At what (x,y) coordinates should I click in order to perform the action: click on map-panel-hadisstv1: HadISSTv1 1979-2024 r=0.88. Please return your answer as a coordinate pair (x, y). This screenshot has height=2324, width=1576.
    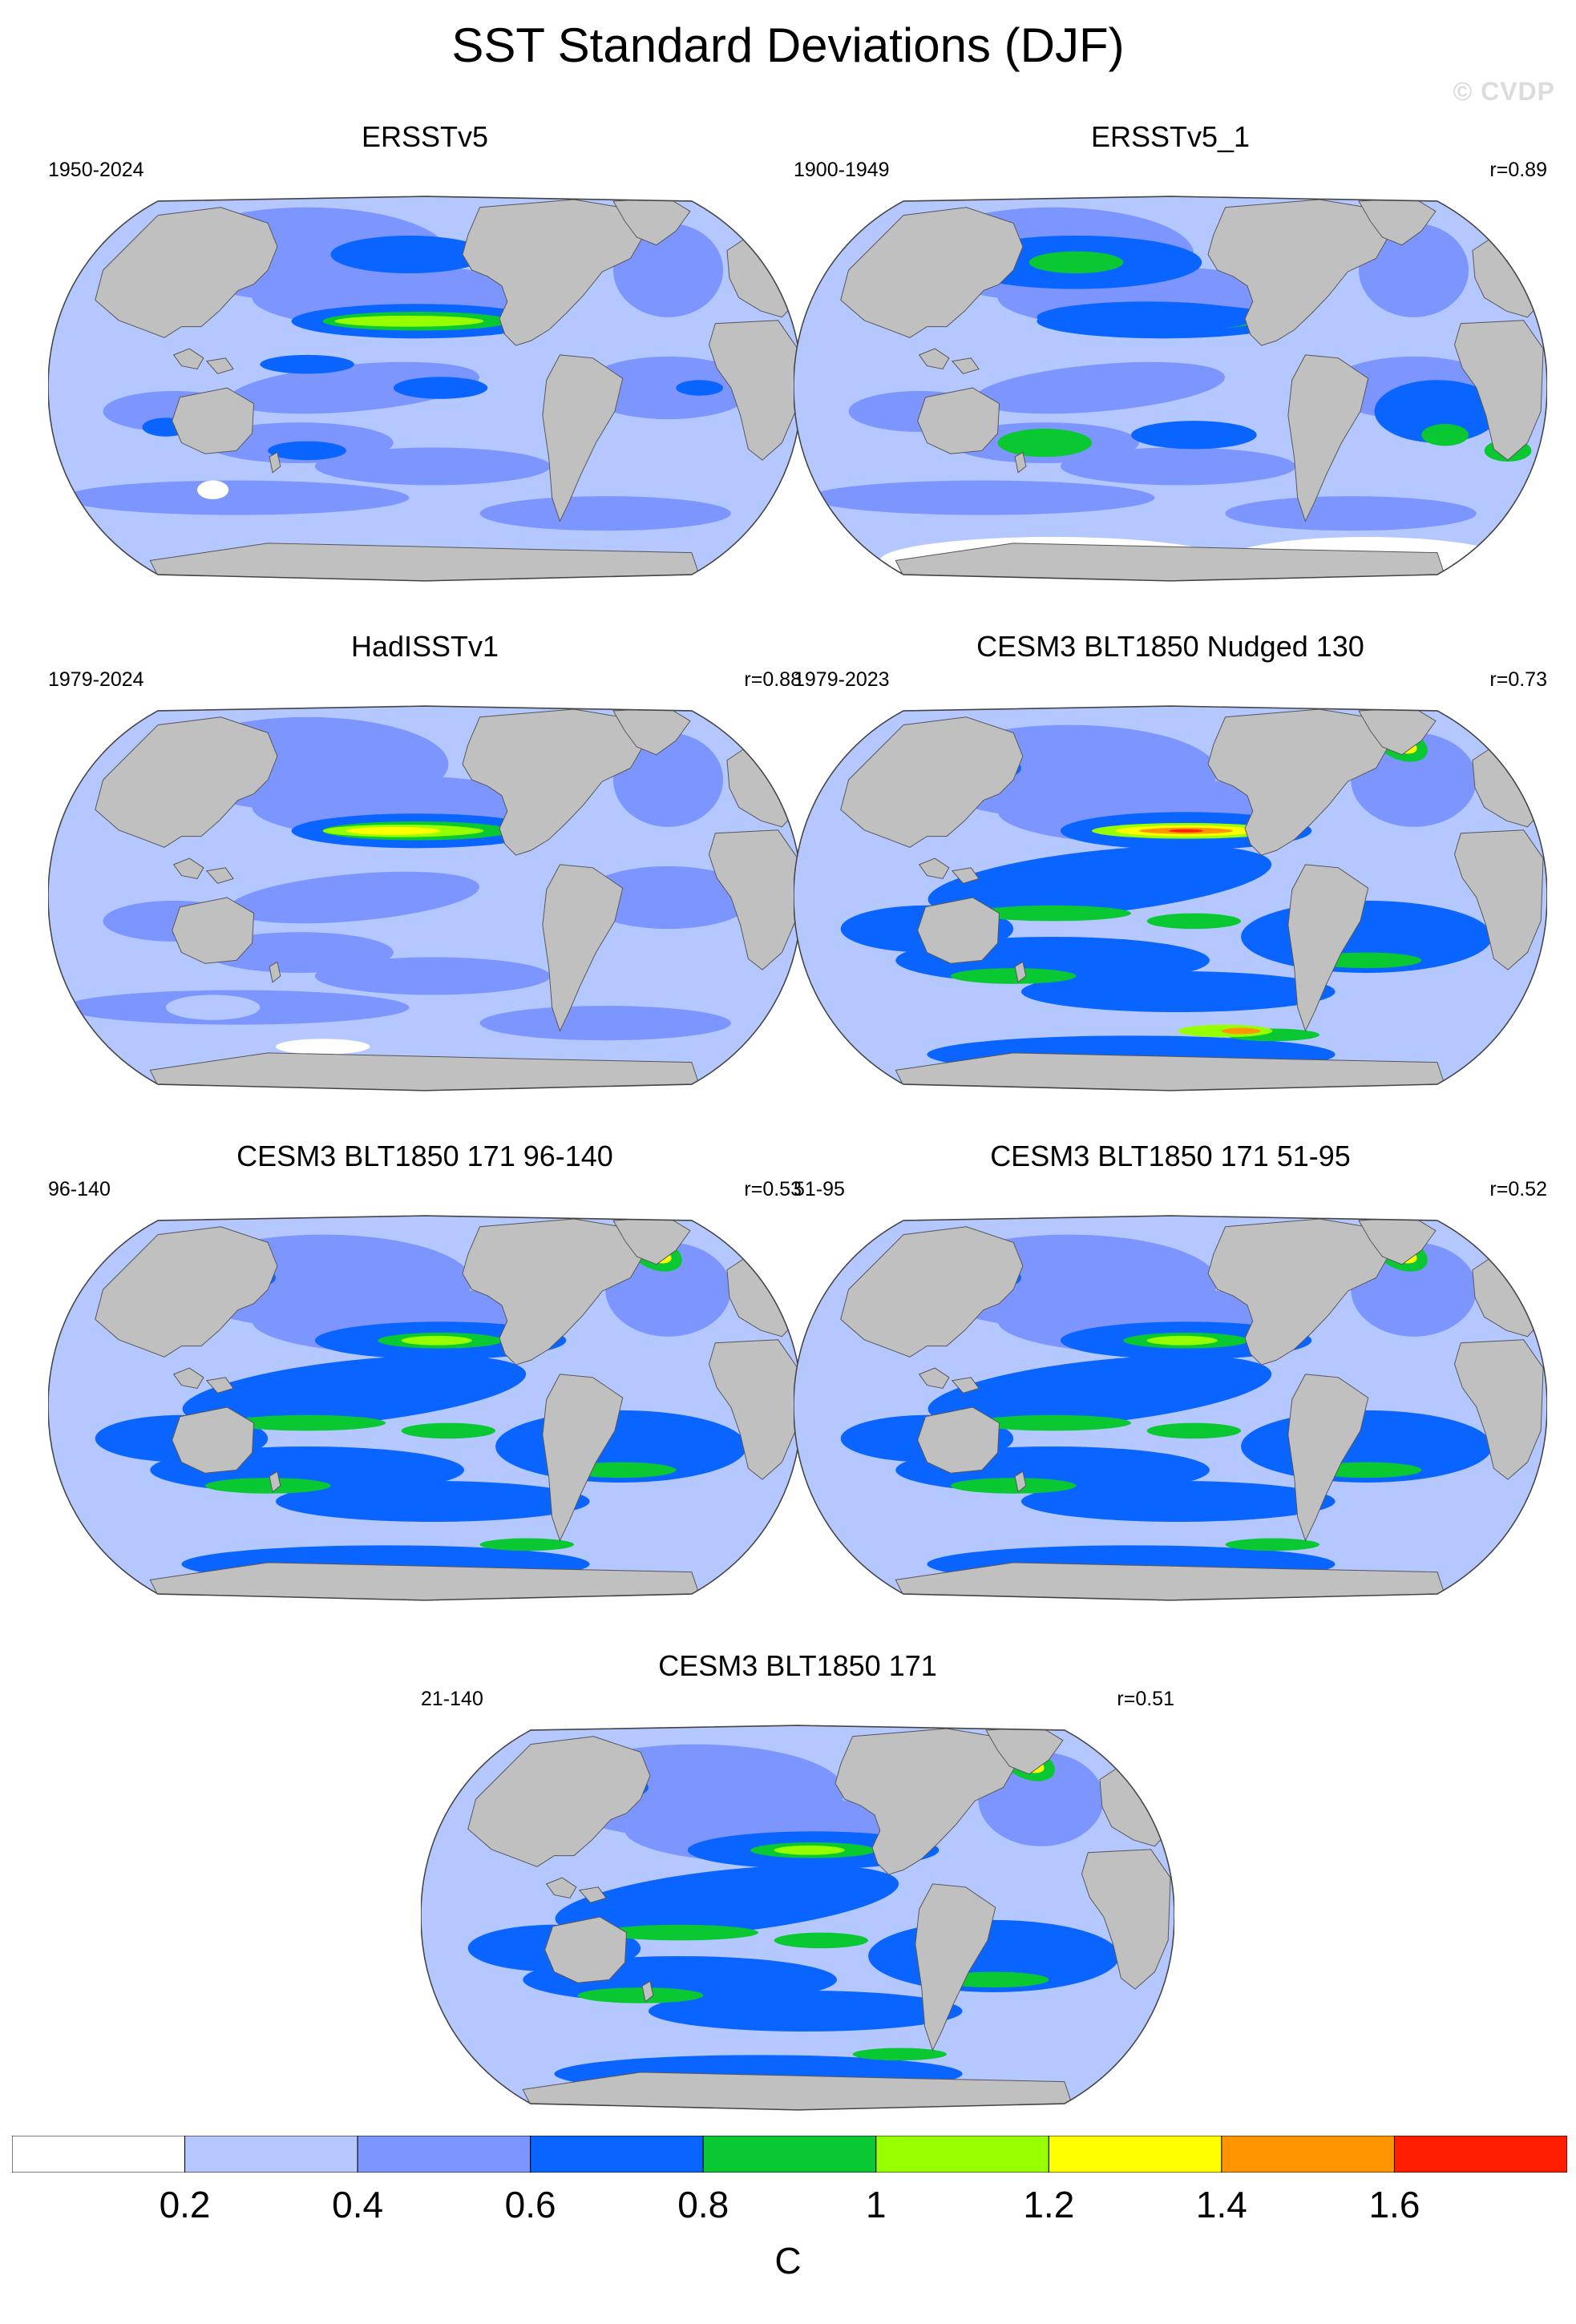
    Looking at the image, I should click on (425, 879).